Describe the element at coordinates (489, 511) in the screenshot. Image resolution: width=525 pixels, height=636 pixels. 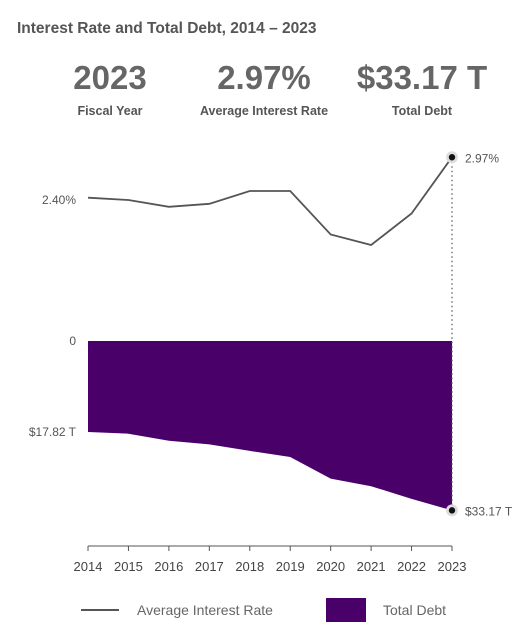
I see `debt-end-label: $33.17 T` at that location.